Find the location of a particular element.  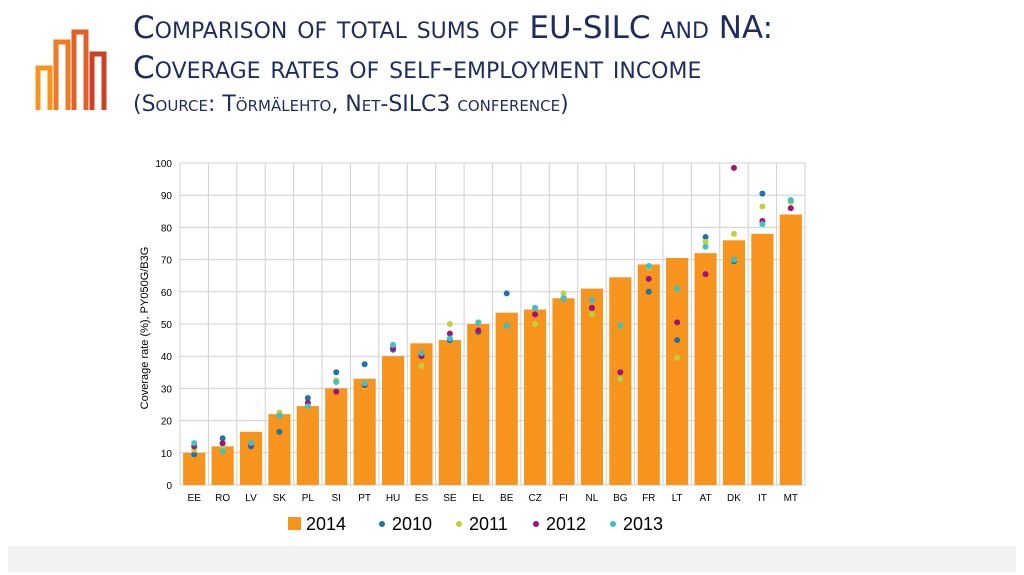

bar-NL is located at coordinates (592, 386).